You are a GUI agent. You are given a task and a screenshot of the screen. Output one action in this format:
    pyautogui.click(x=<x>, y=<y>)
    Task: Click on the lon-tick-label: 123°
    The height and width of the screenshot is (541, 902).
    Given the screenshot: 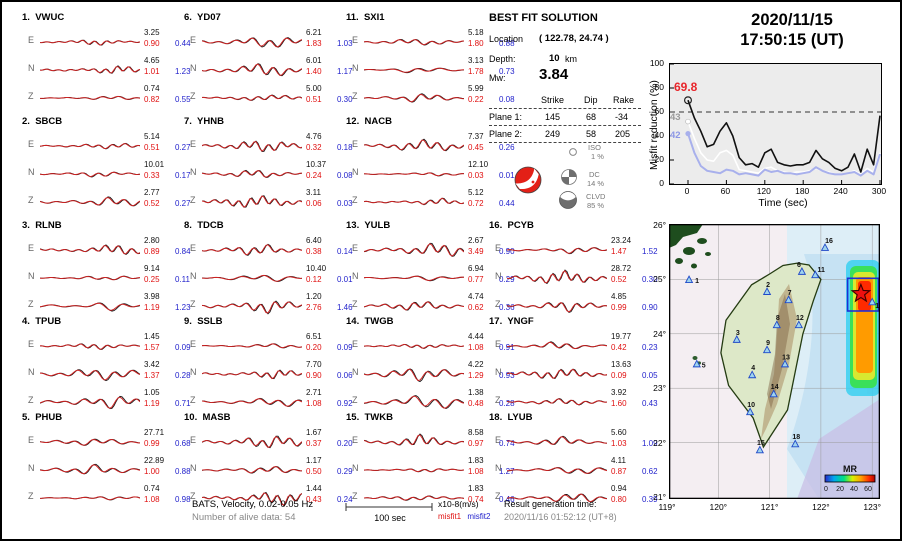 What is the action you would take?
    pyautogui.click(x=872, y=507)
    